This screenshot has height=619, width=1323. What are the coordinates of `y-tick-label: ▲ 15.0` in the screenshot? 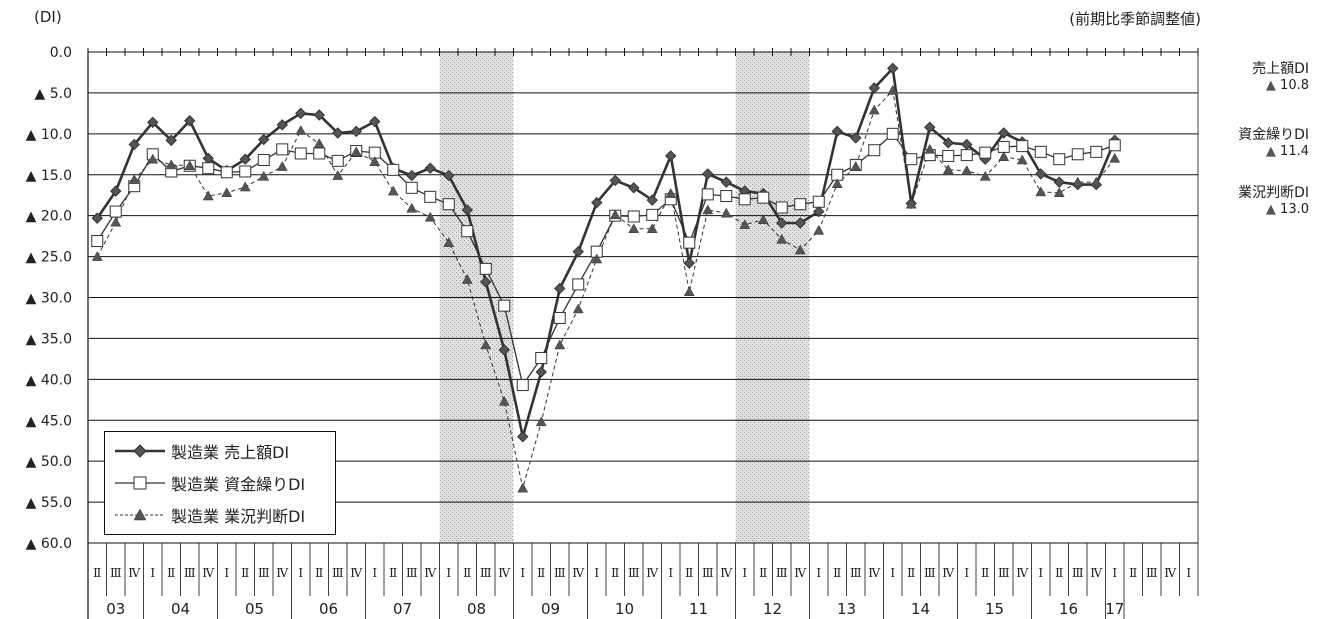 It's located at (49, 176).